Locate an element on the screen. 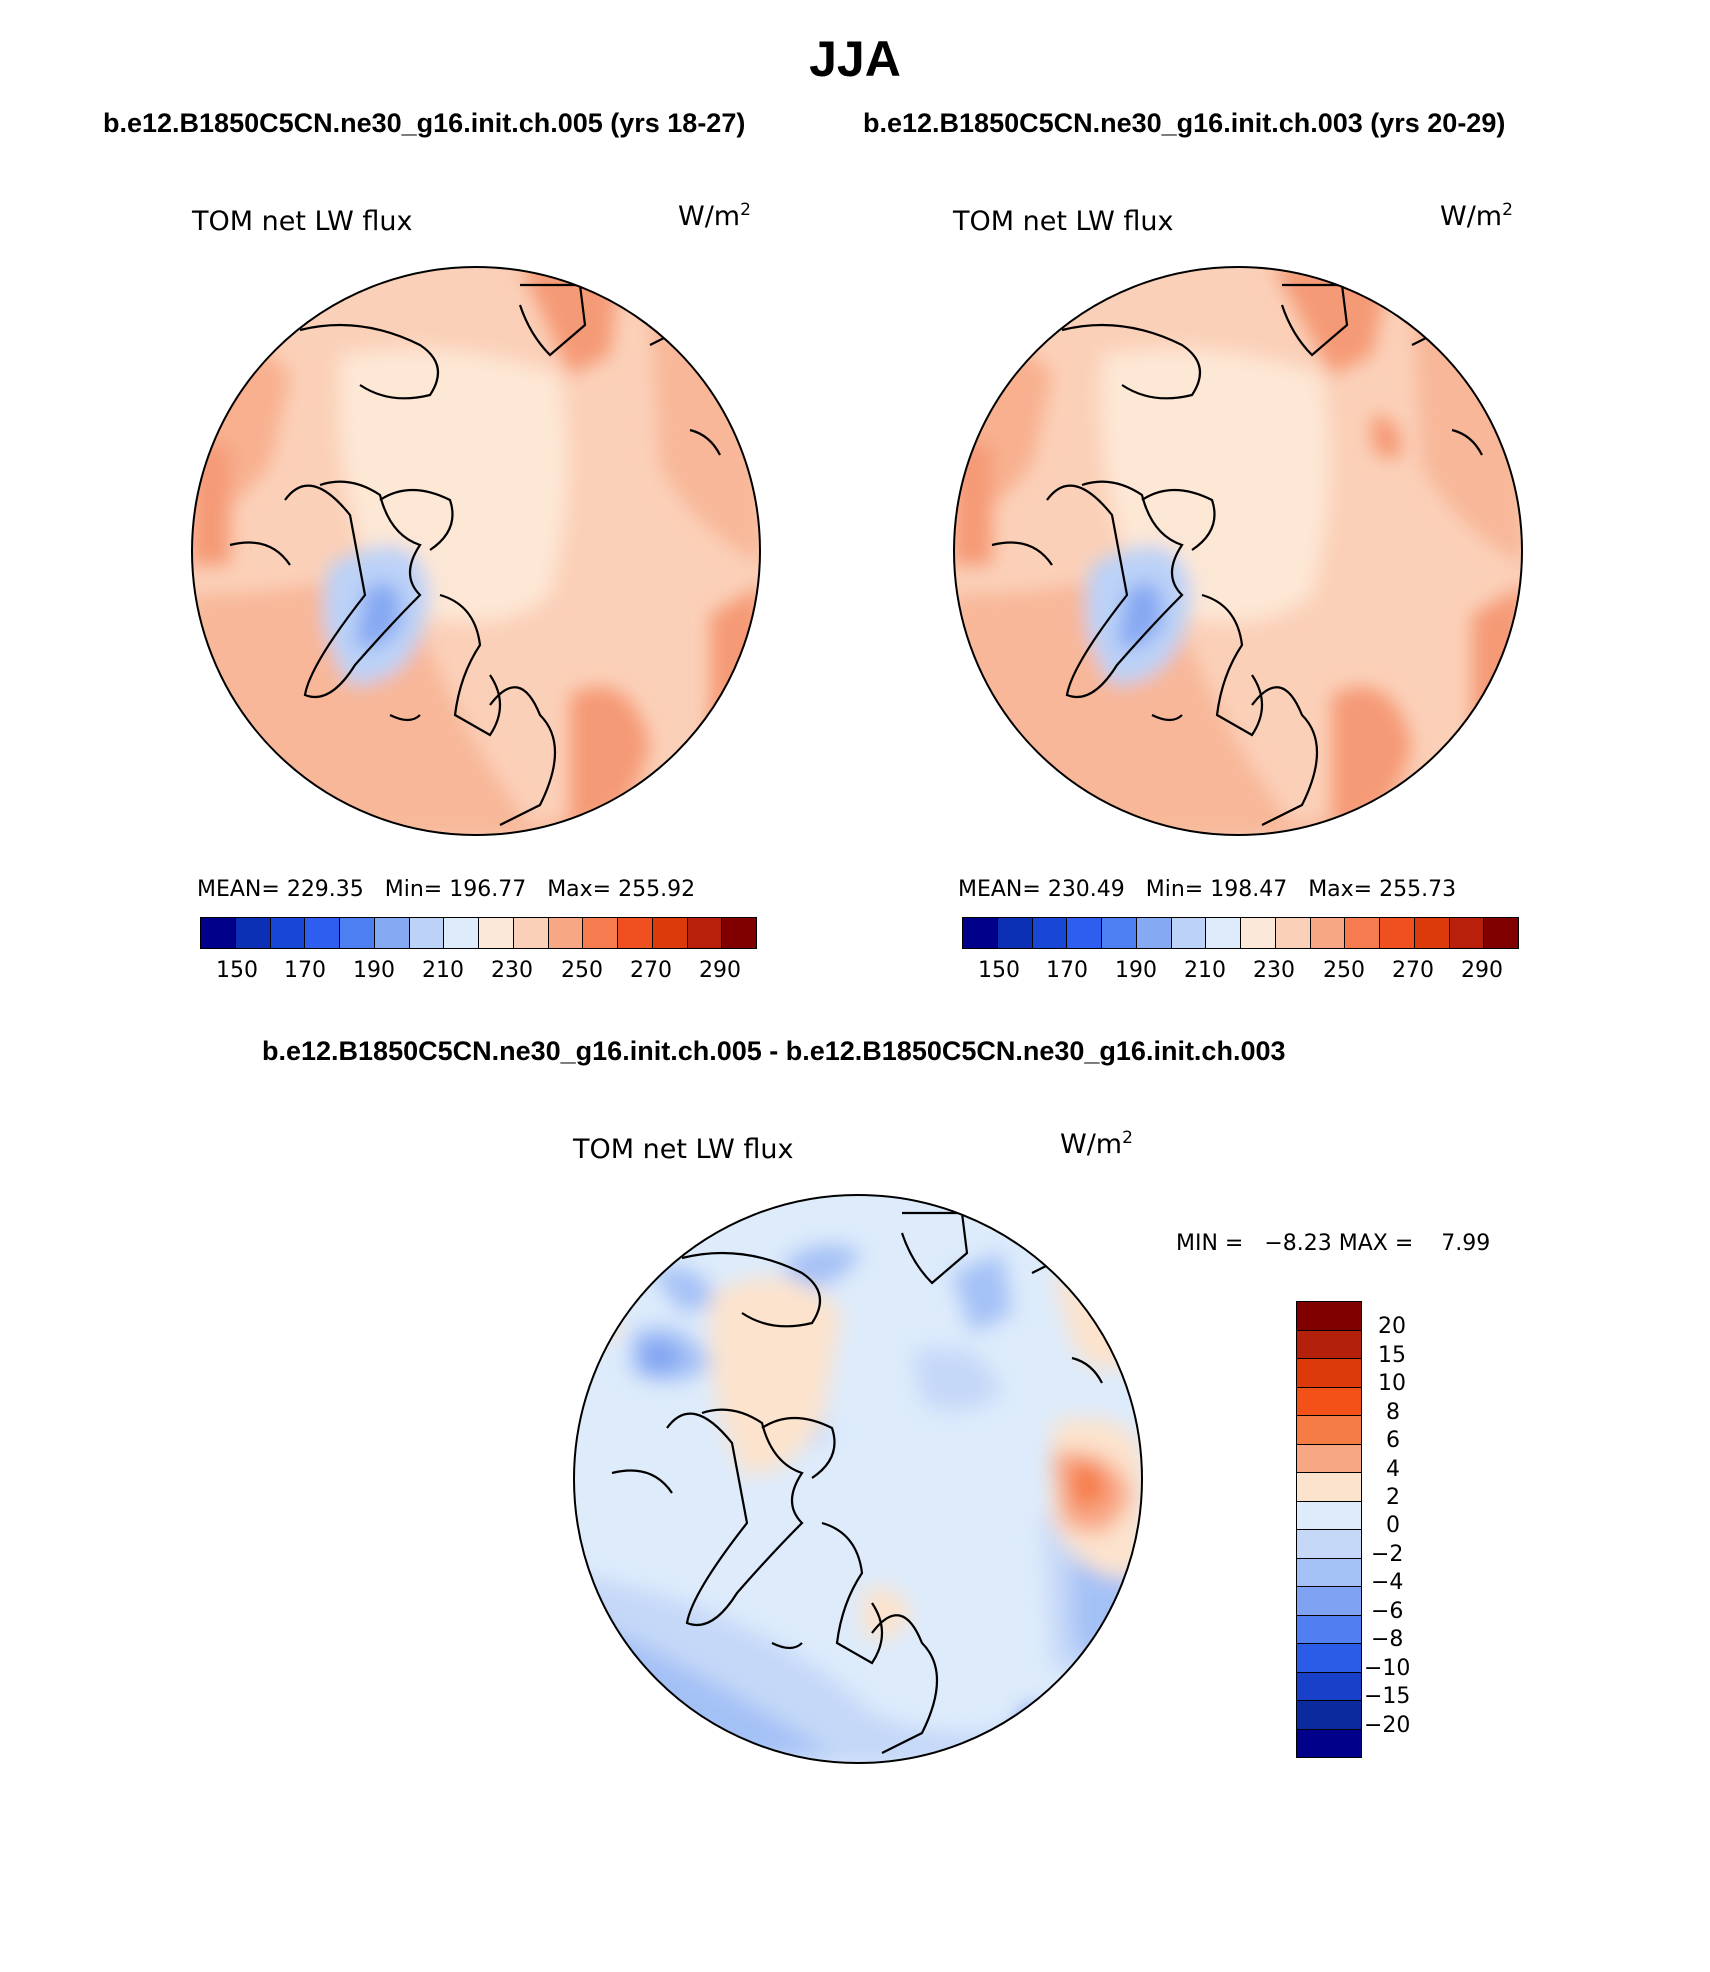  panel3-units: W/m2 is located at coordinates (1096, 1144).